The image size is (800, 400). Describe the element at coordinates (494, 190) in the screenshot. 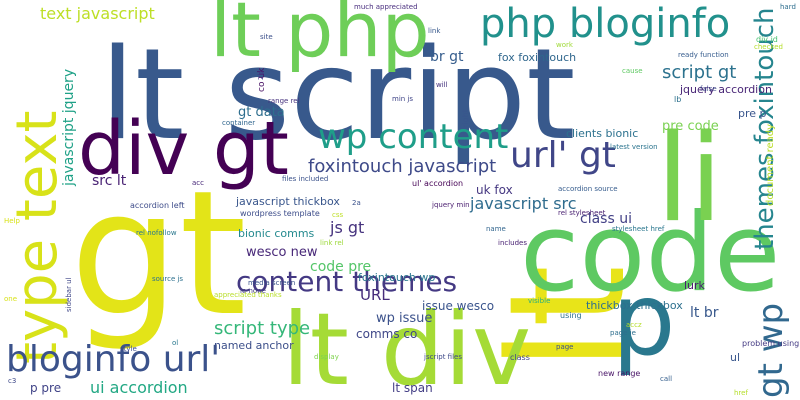

I see `word: uk fox` at that location.